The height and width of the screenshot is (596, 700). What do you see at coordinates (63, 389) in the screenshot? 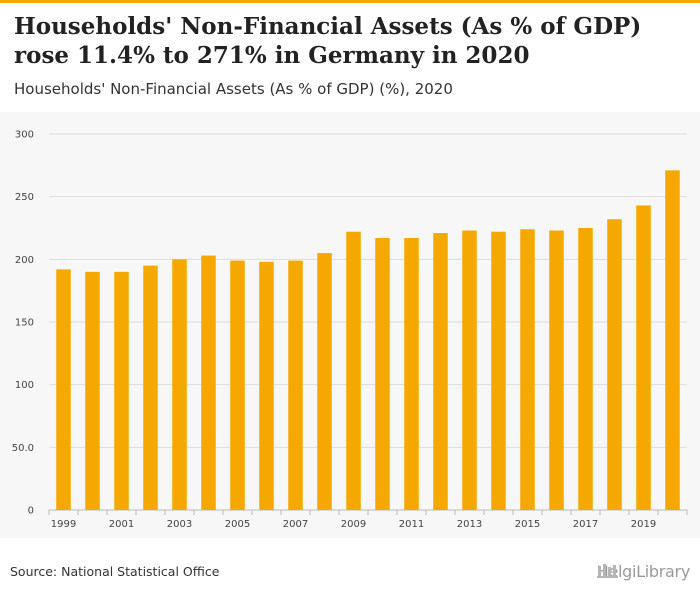
I see `bar-1999` at bounding box center [63, 389].